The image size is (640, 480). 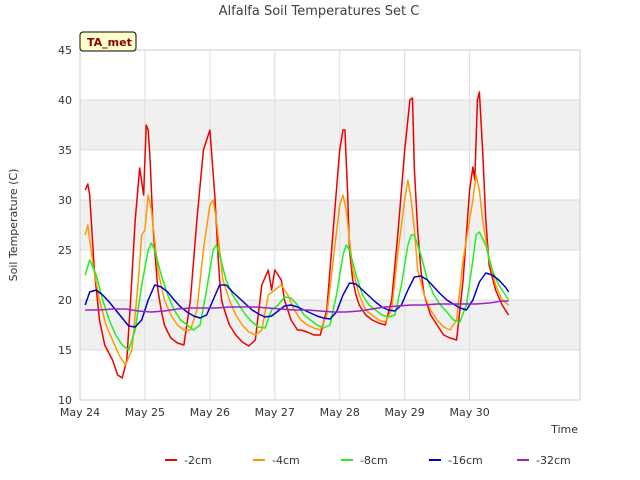 I want to click on y-tick-label: 40, so click(x=65, y=100).